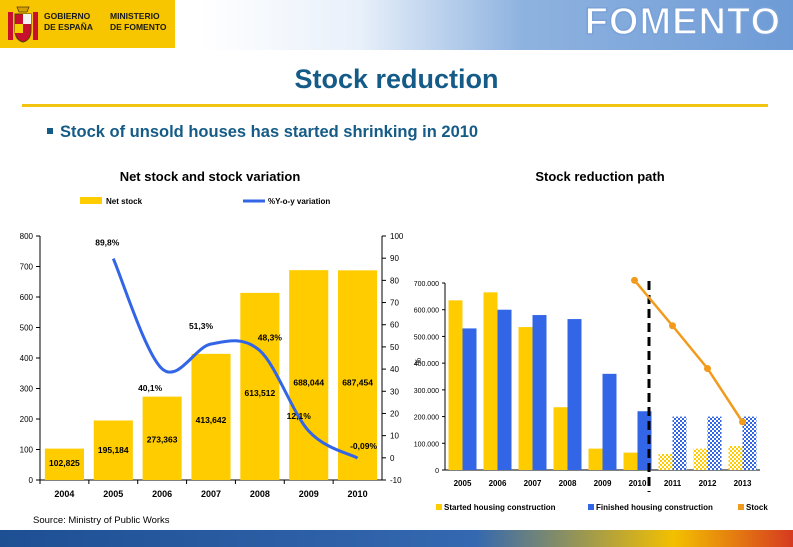  I want to click on gov-name: GOBIERNO DE ESPAÑA, so click(68, 22).